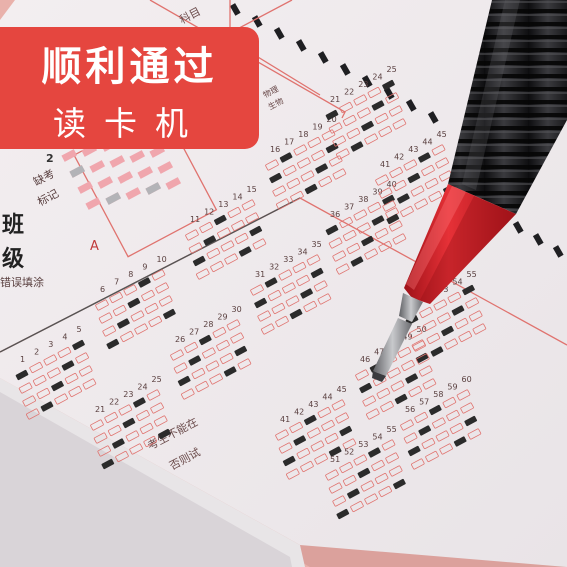 The image size is (567, 567). What do you see at coordinates (379, 376) in the screenshot?
I see `pencil-lead-tip` at bounding box center [379, 376].